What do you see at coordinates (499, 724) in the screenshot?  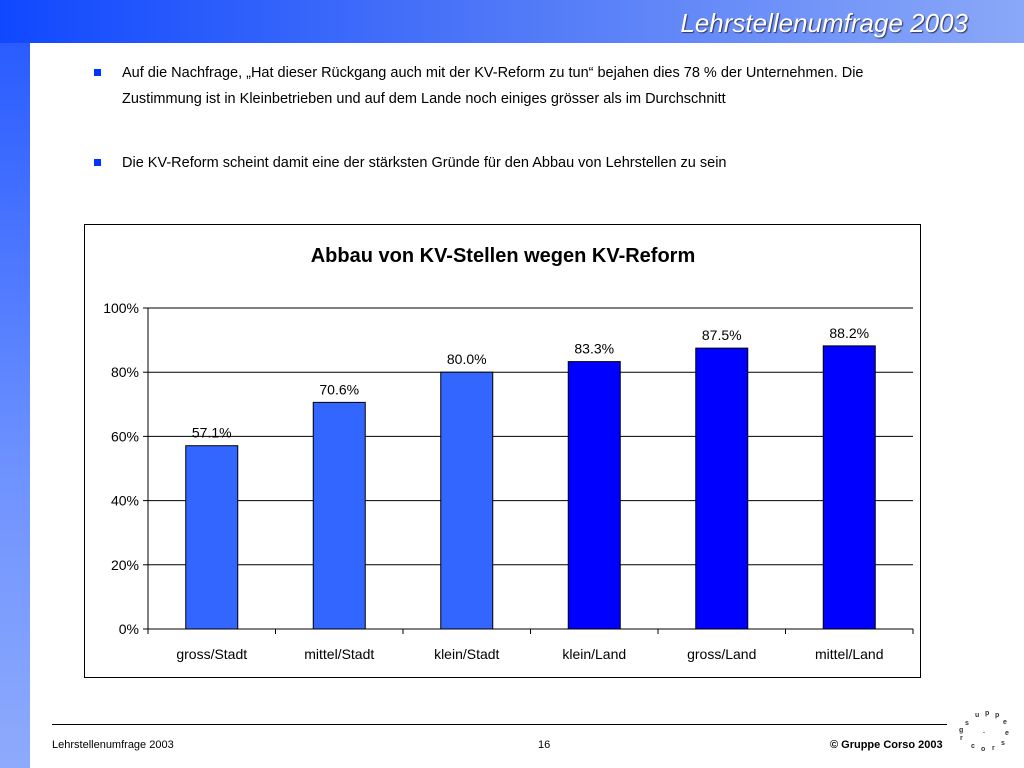 I see `footer-divider` at bounding box center [499, 724].